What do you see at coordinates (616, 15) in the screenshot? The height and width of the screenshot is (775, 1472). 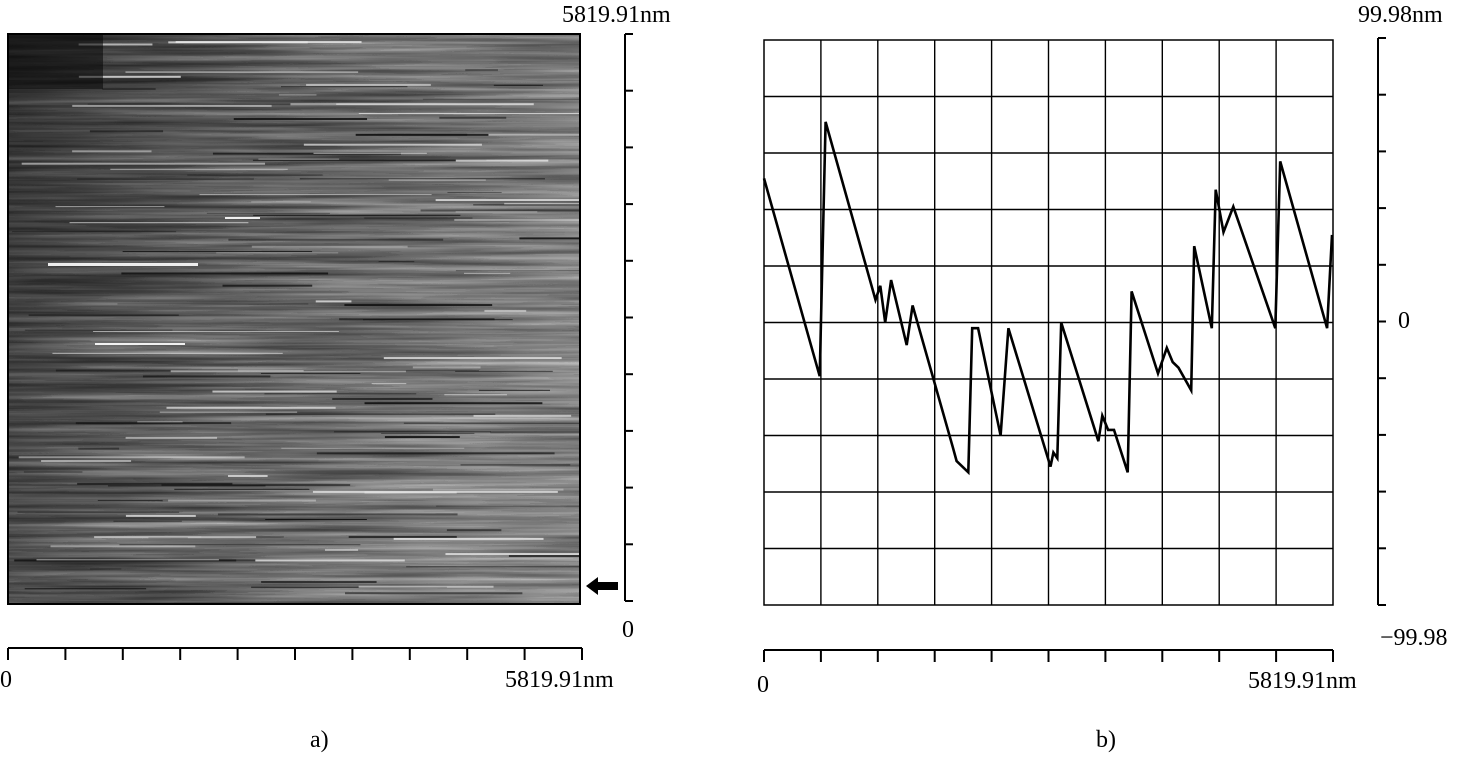 I see `panel-a-y-top-label: 5819.91nm` at bounding box center [616, 15].